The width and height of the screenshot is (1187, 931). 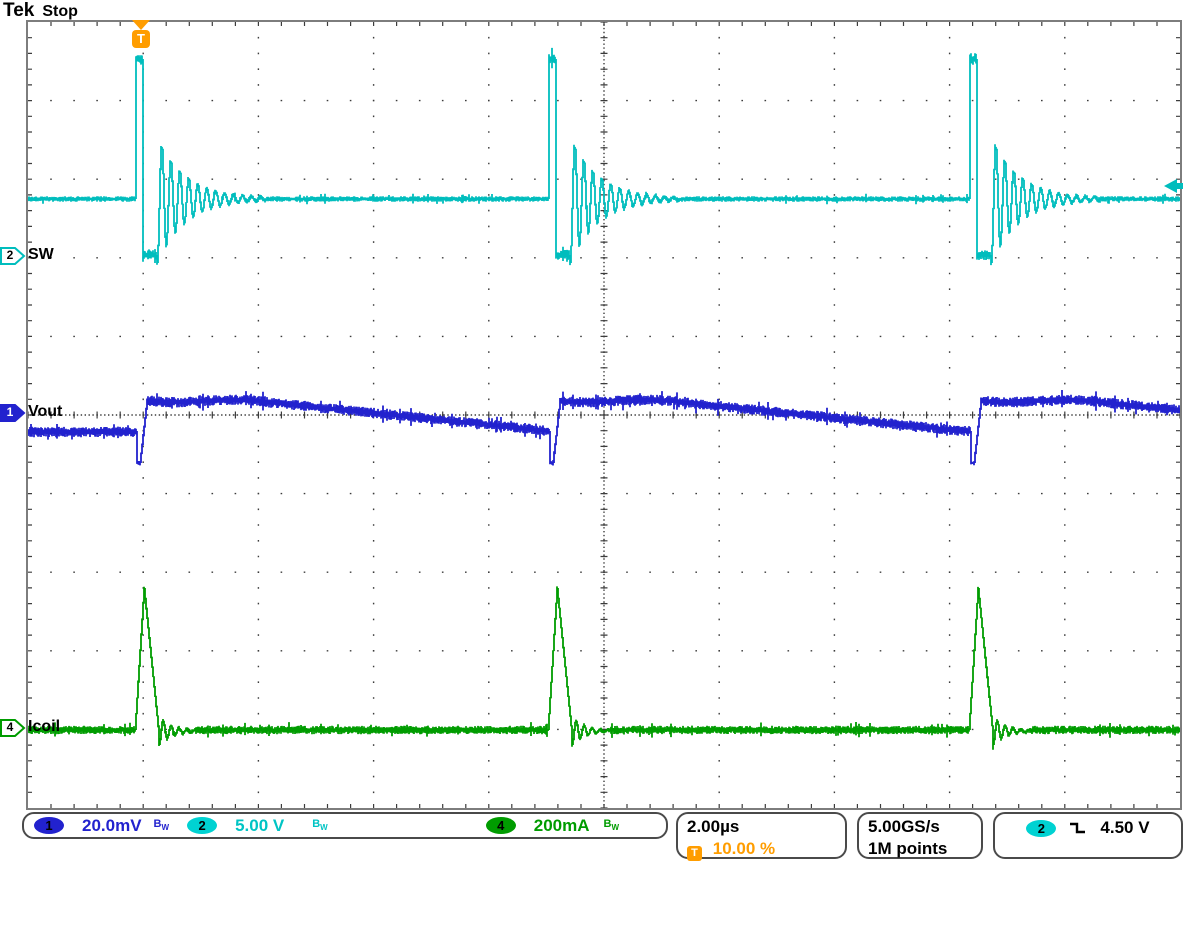 I want to click on ch4-badge: 4, so click(x=500, y=825).